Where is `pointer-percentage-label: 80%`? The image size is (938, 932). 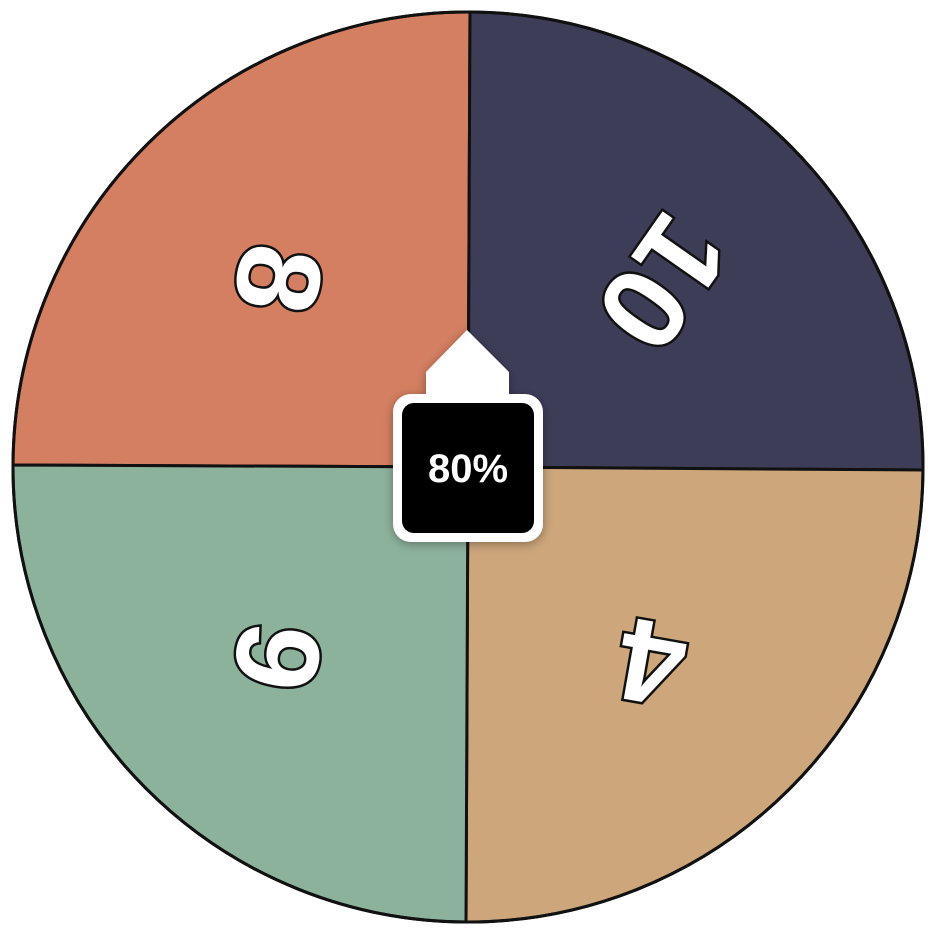
pointer-percentage-label: 80% is located at coordinates (468, 469).